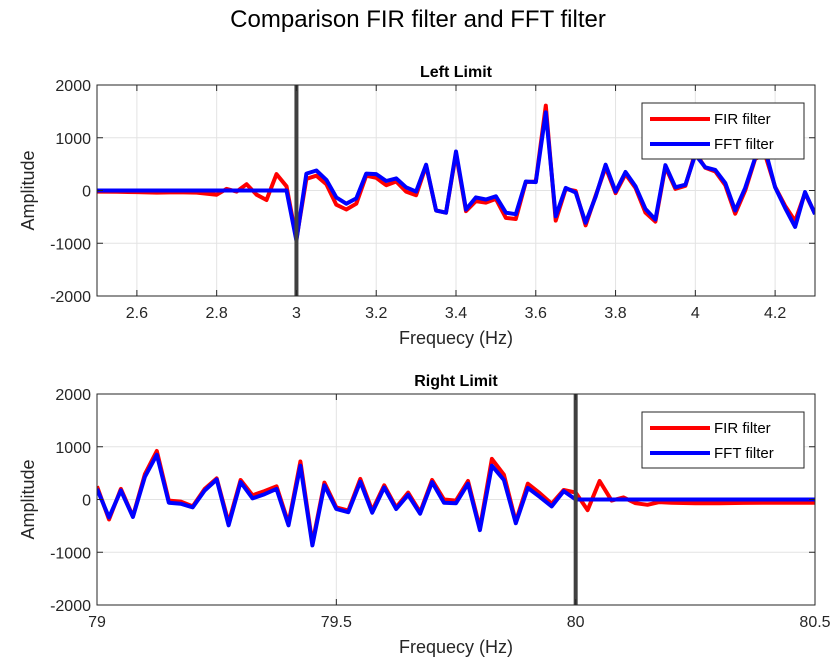 The width and height of the screenshot is (836, 671). Describe the element at coordinates (814, 622) in the screenshot. I see `x-tick-label: 80.5` at that location.